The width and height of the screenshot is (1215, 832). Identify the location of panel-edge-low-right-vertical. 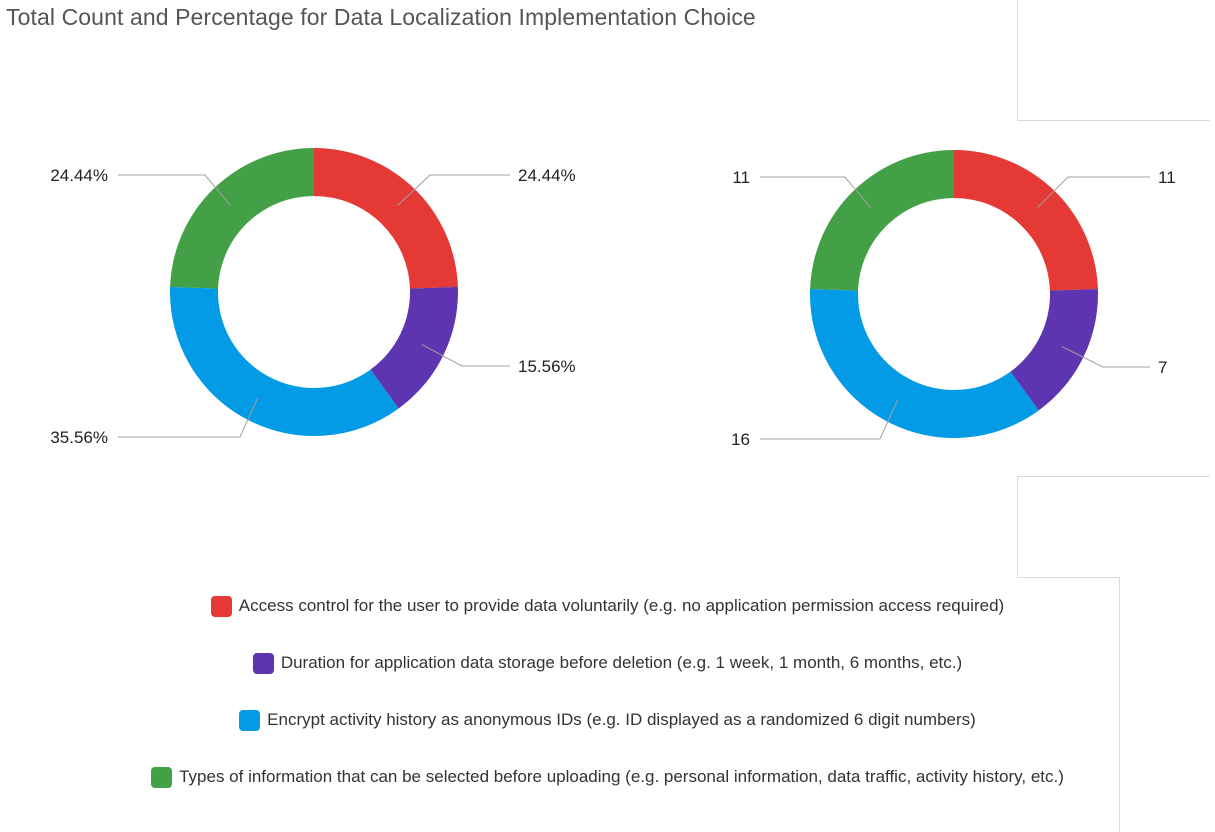
(1119, 704).